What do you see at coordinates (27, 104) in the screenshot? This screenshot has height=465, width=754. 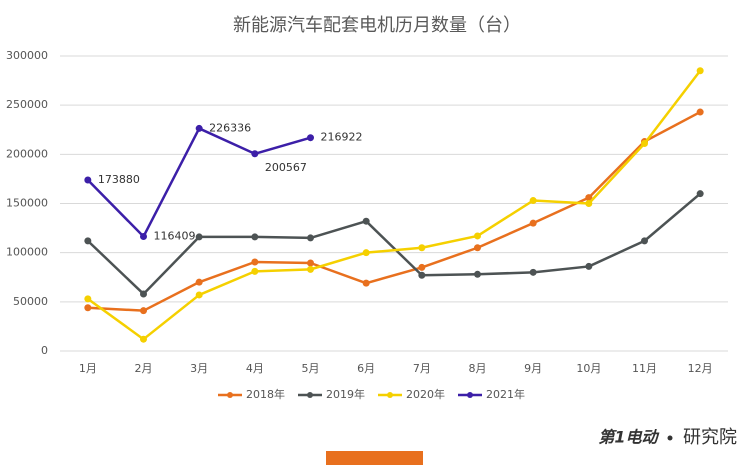 I see `y-tick-label: 250000` at bounding box center [27, 104].